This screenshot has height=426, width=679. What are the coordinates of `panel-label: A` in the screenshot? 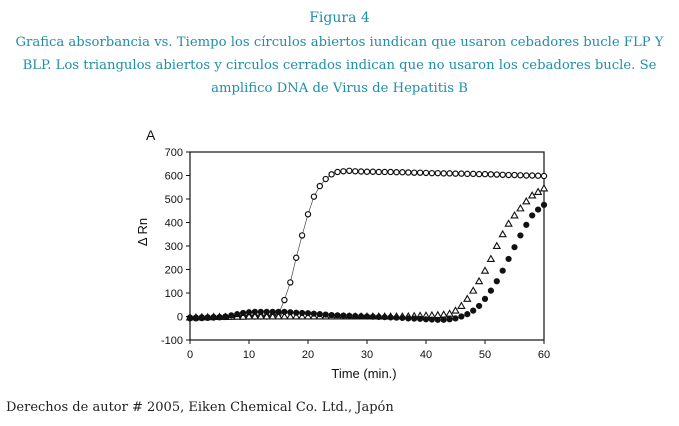 It's located at (151, 135).